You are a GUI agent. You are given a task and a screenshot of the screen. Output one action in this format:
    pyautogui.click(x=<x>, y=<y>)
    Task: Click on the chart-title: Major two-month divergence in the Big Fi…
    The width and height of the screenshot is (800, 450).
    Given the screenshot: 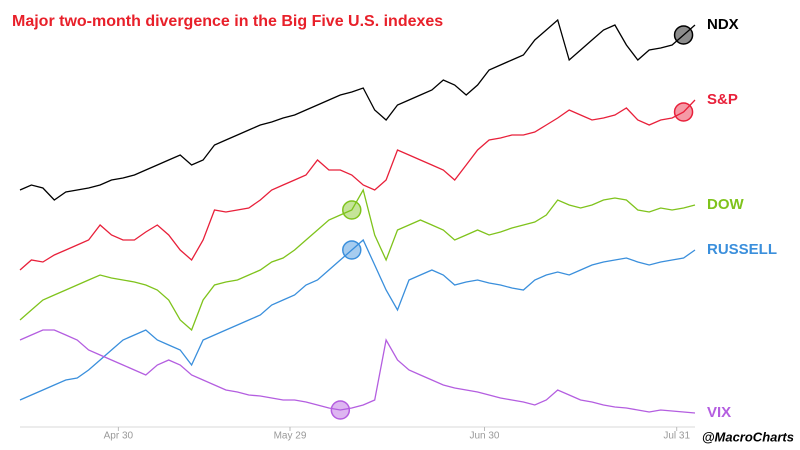 What is the action you would take?
    pyautogui.click(x=227, y=21)
    